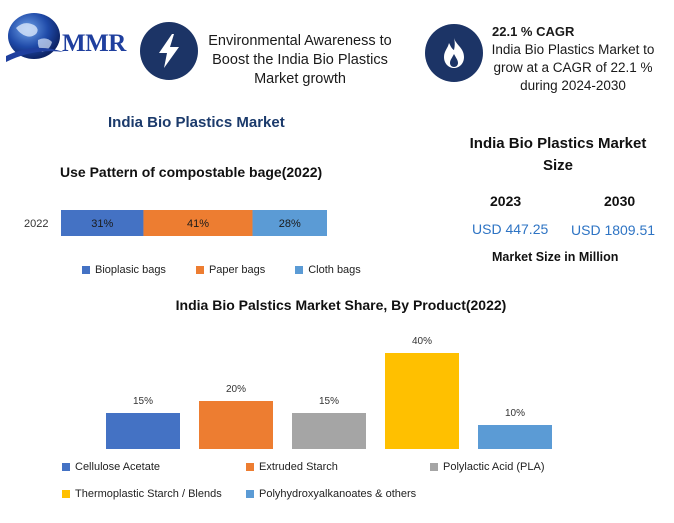  I want to click on legend-label: Polyhydroxyalkanoates & others, so click(338, 494).